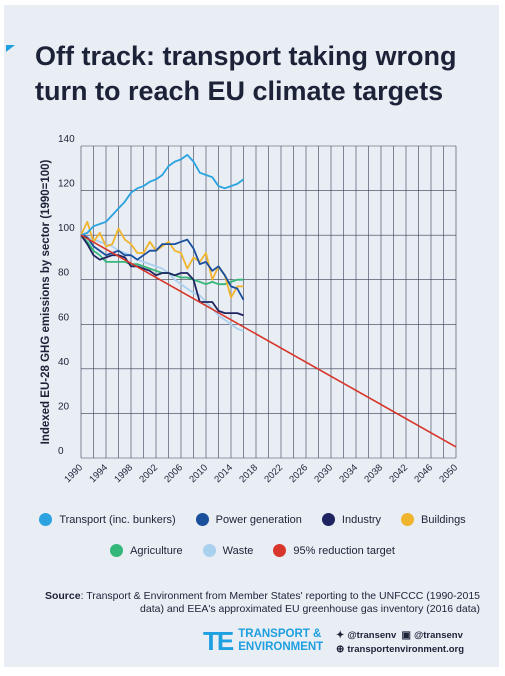 This screenshot has height=676, width=505. I want to click on legend-label: Buildings, so click(443, 519).